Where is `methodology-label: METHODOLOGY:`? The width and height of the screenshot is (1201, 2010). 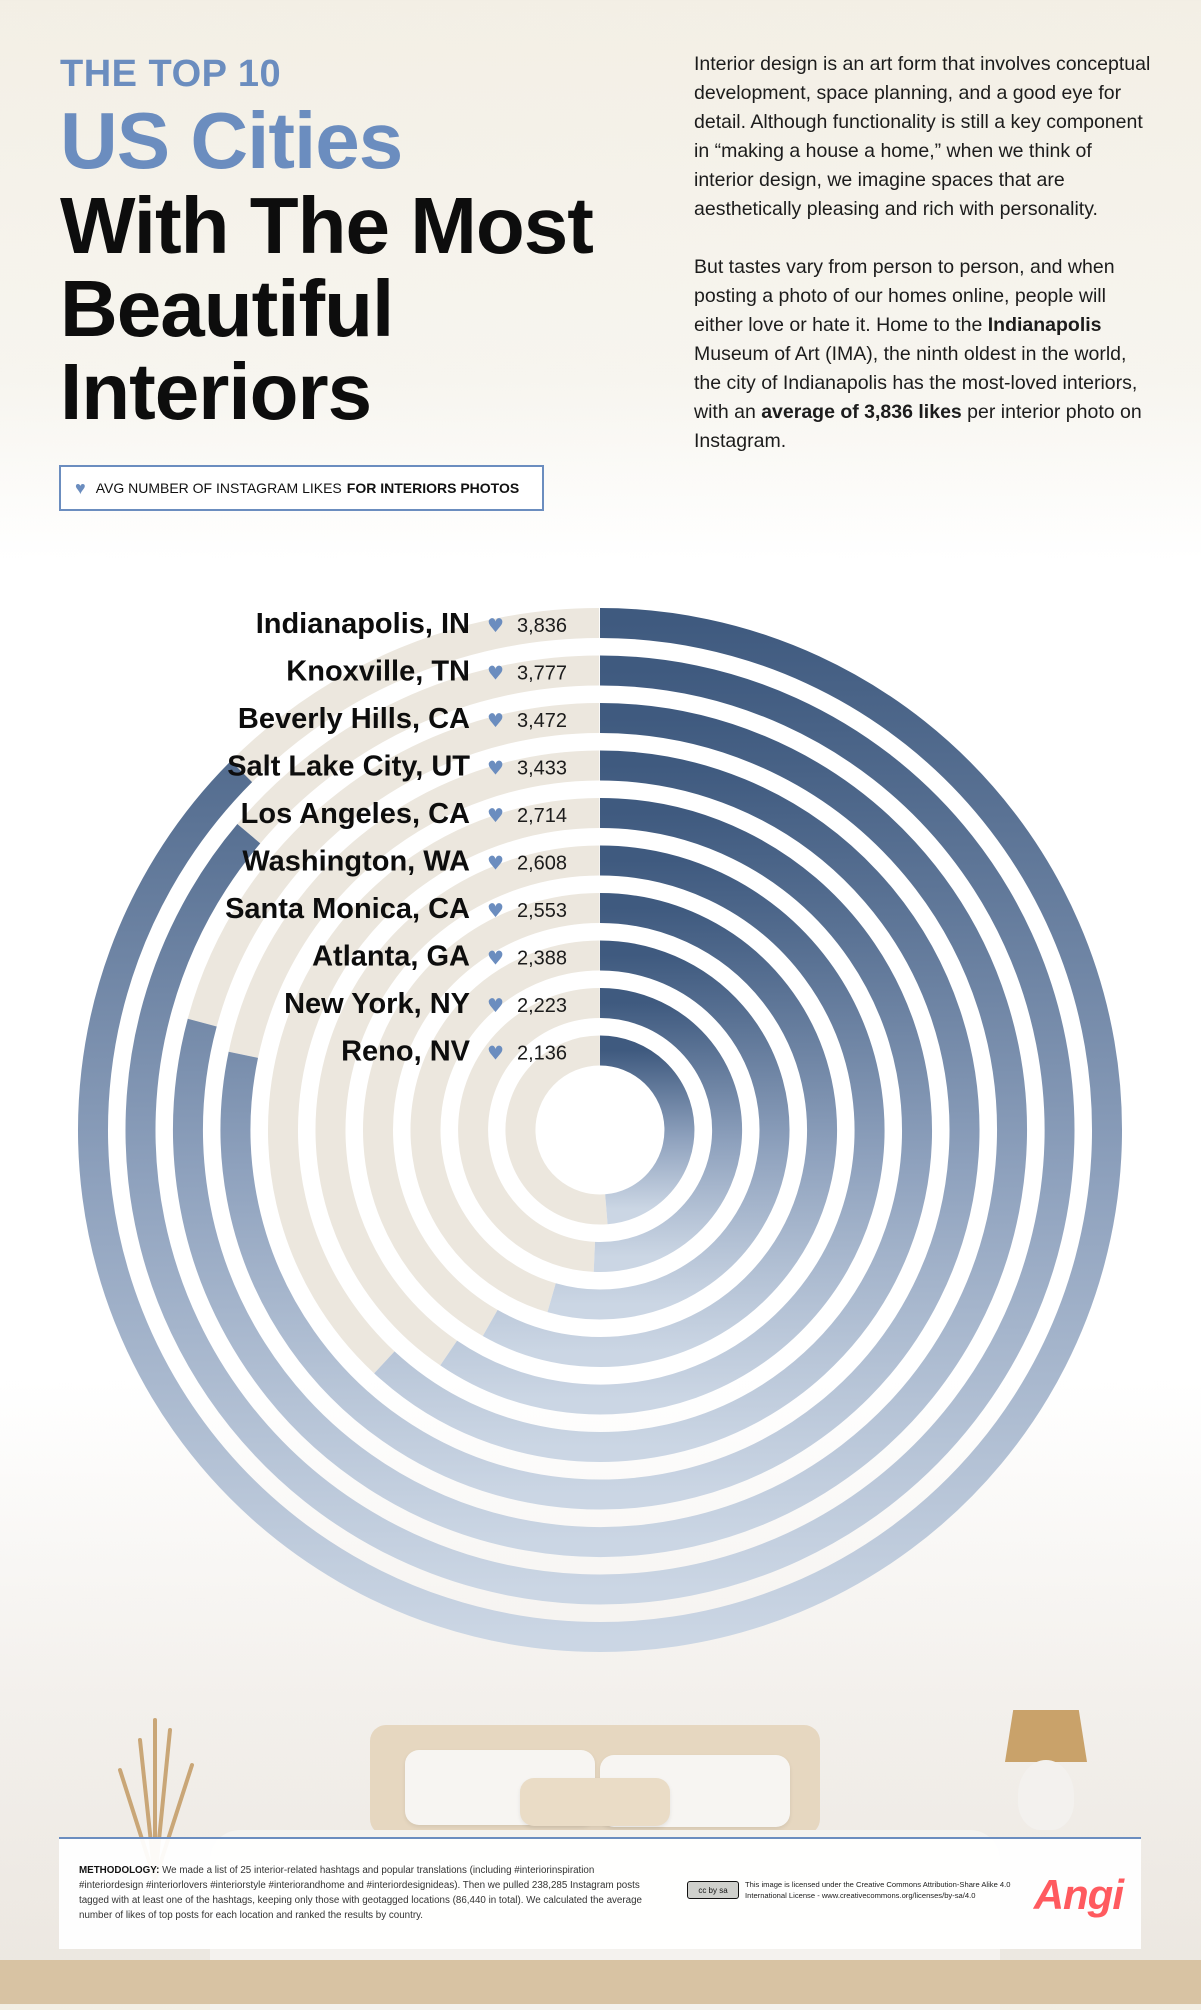
methodology-label: METHODOLOGY: is located at coordinates (119, 1870).